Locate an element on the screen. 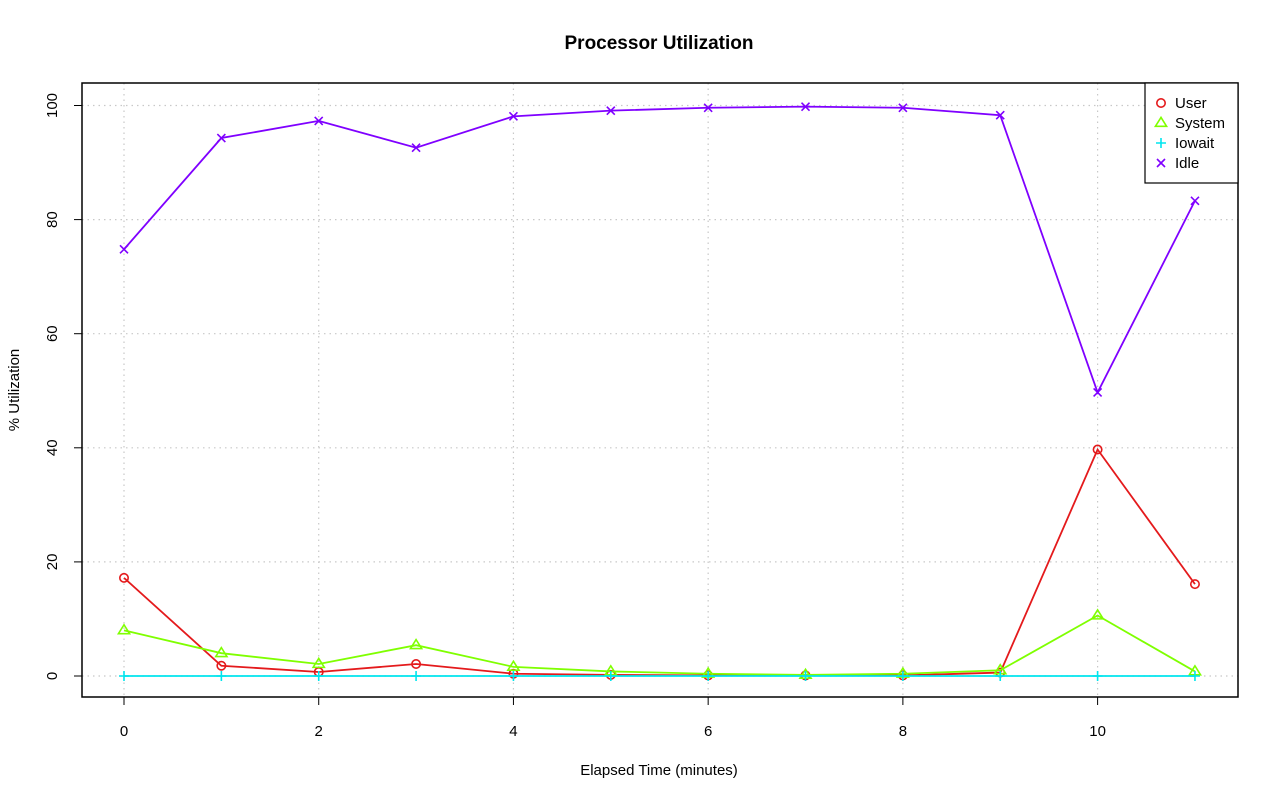 The height and width of the screenshot is (801, 1280). y-tick-label-5: 100 is located at coordinates (52, 105).